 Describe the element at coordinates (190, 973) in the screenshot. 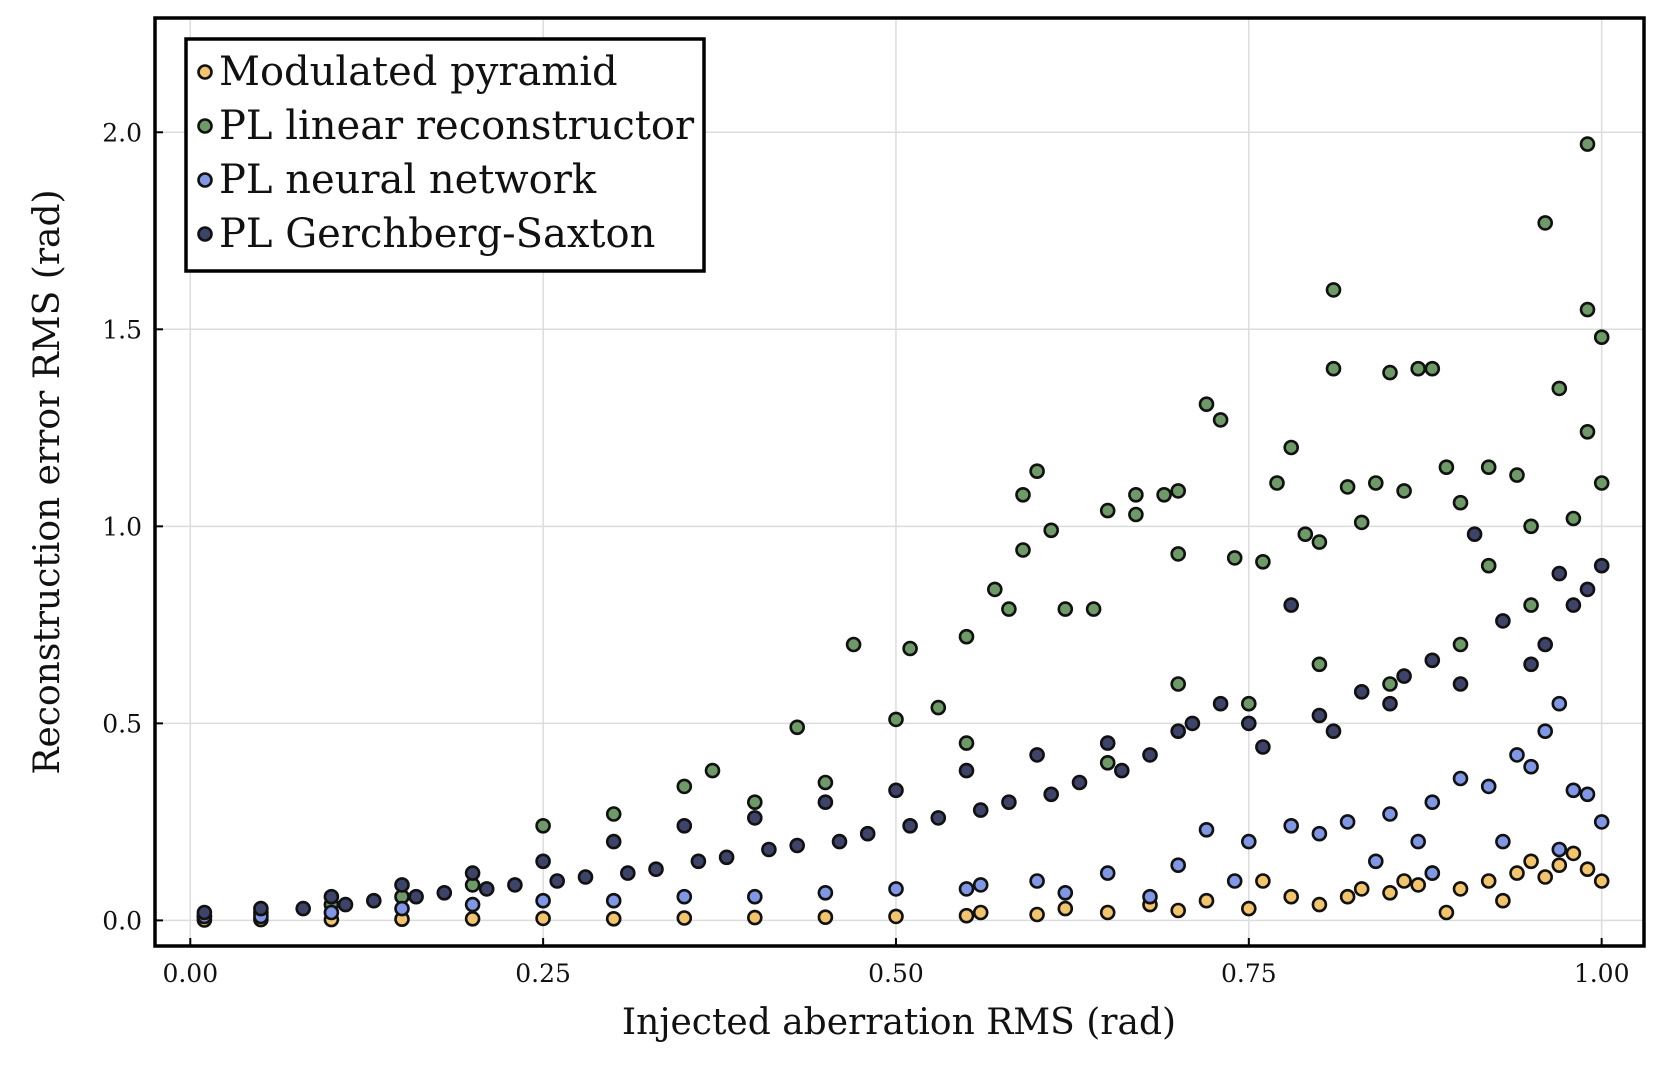

I see `x-tick-label: 0.00` at that location.